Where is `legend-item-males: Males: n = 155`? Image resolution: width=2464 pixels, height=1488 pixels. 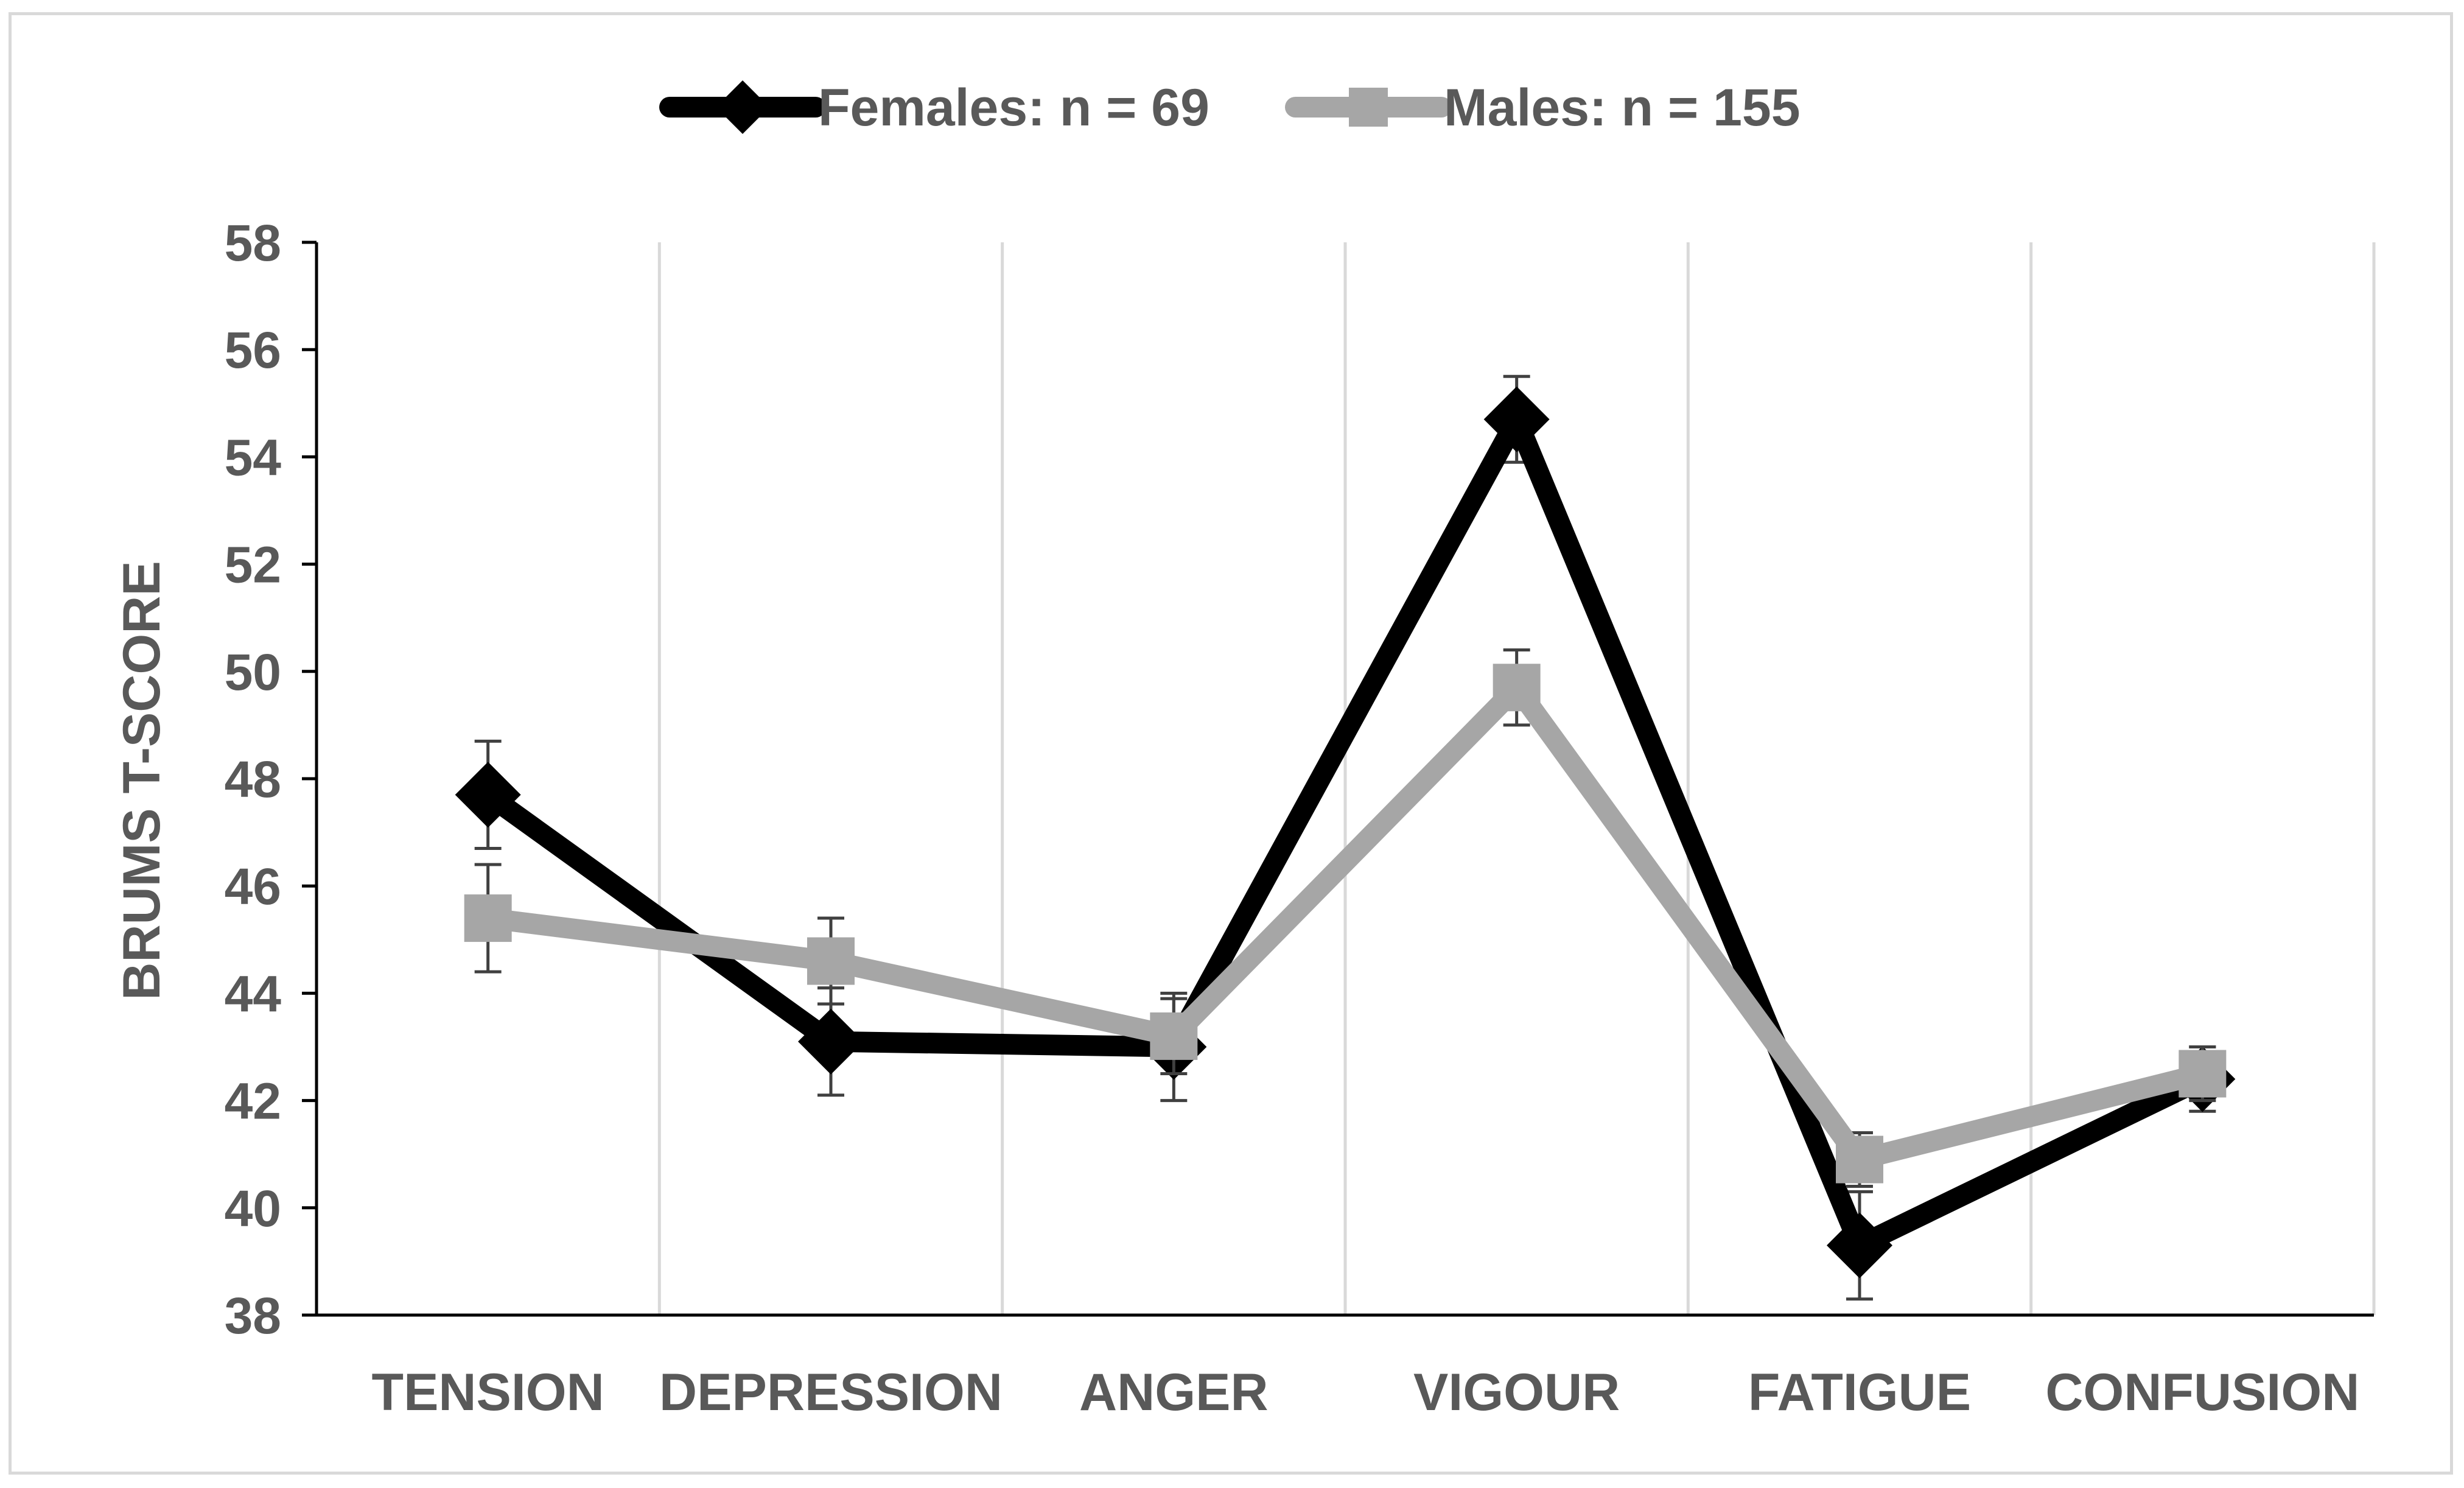 legend-item-males: Males: n = 155 is located at coordinates (1543, 108).